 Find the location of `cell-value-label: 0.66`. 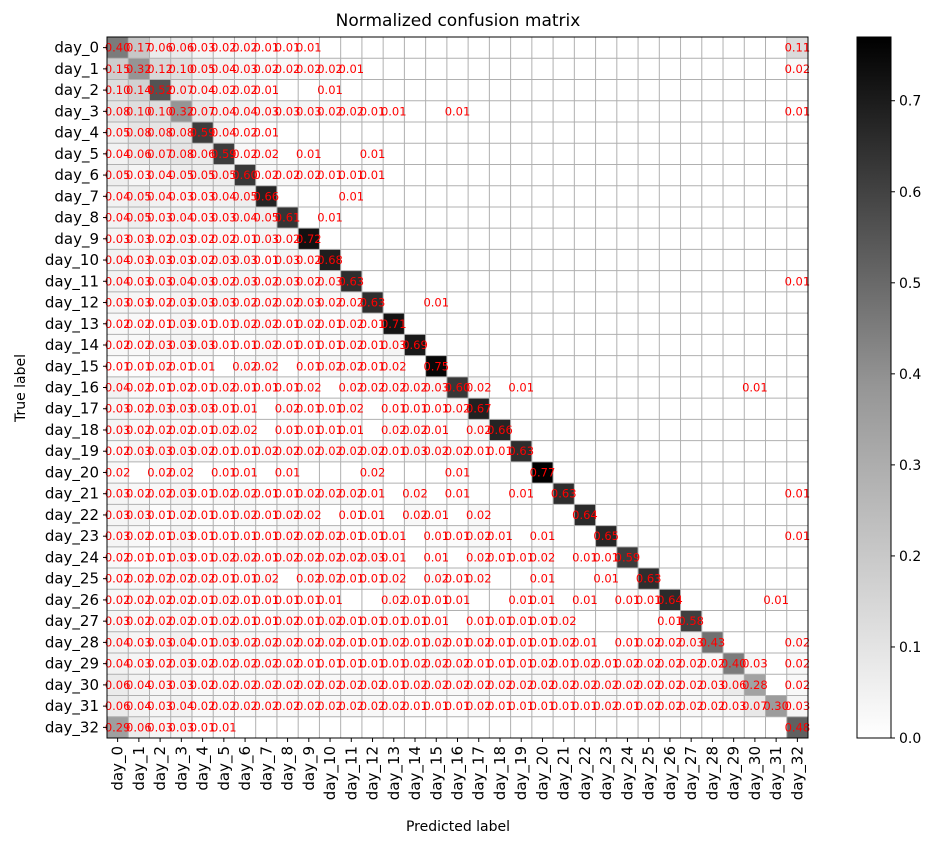

cell-value-label: 0.66 is located at coordinates (500, 430).